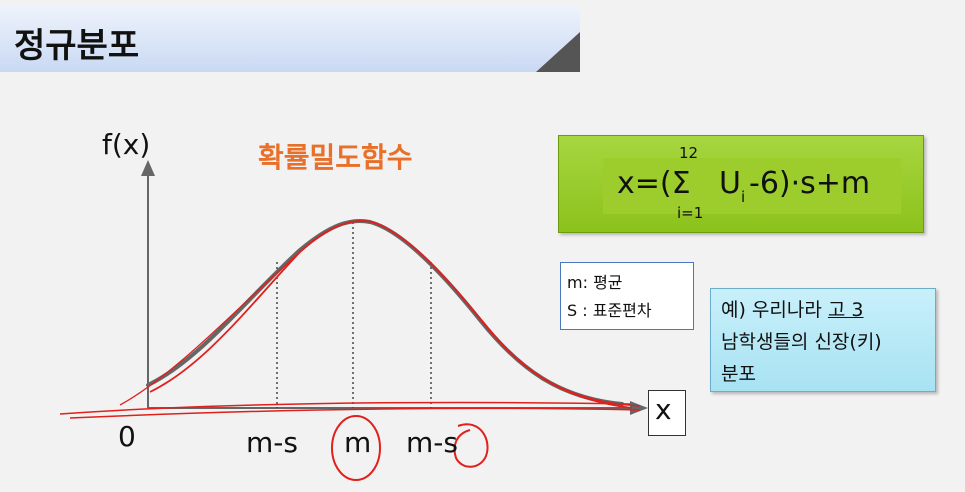 This screenshot has height=492, width=965. I want to click on y-axis-label: f(x), so click(126, 144).